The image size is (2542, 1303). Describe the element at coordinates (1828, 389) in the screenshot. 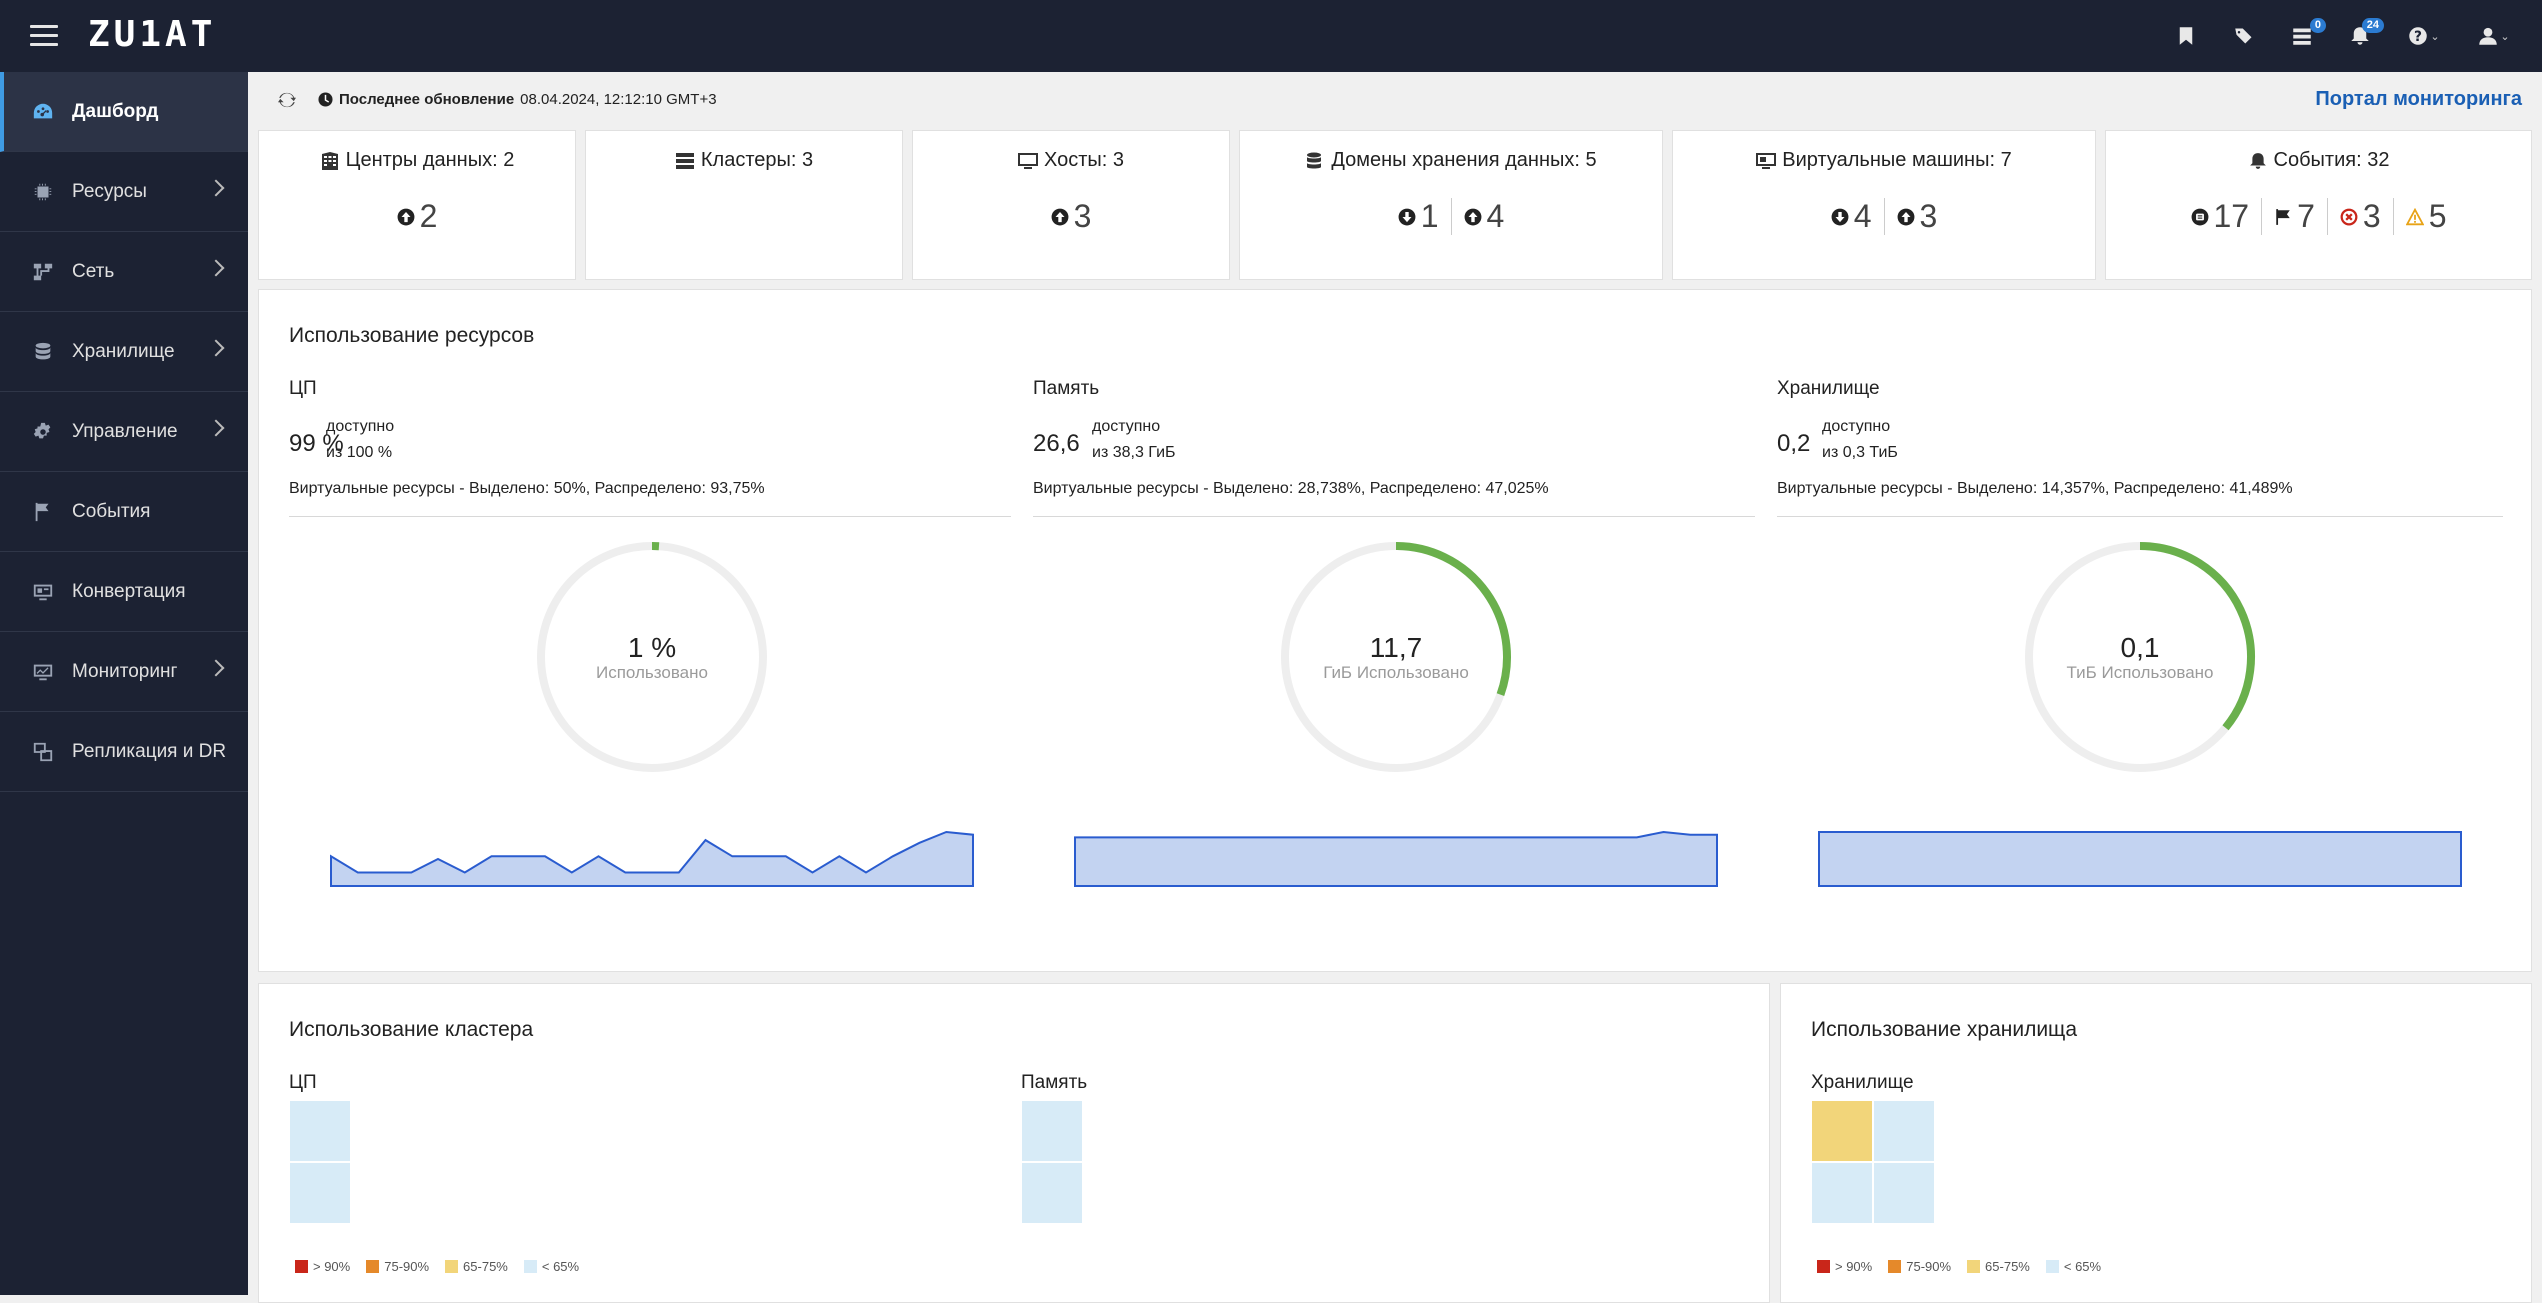

I see `storage-title: Хранилище` at that location.